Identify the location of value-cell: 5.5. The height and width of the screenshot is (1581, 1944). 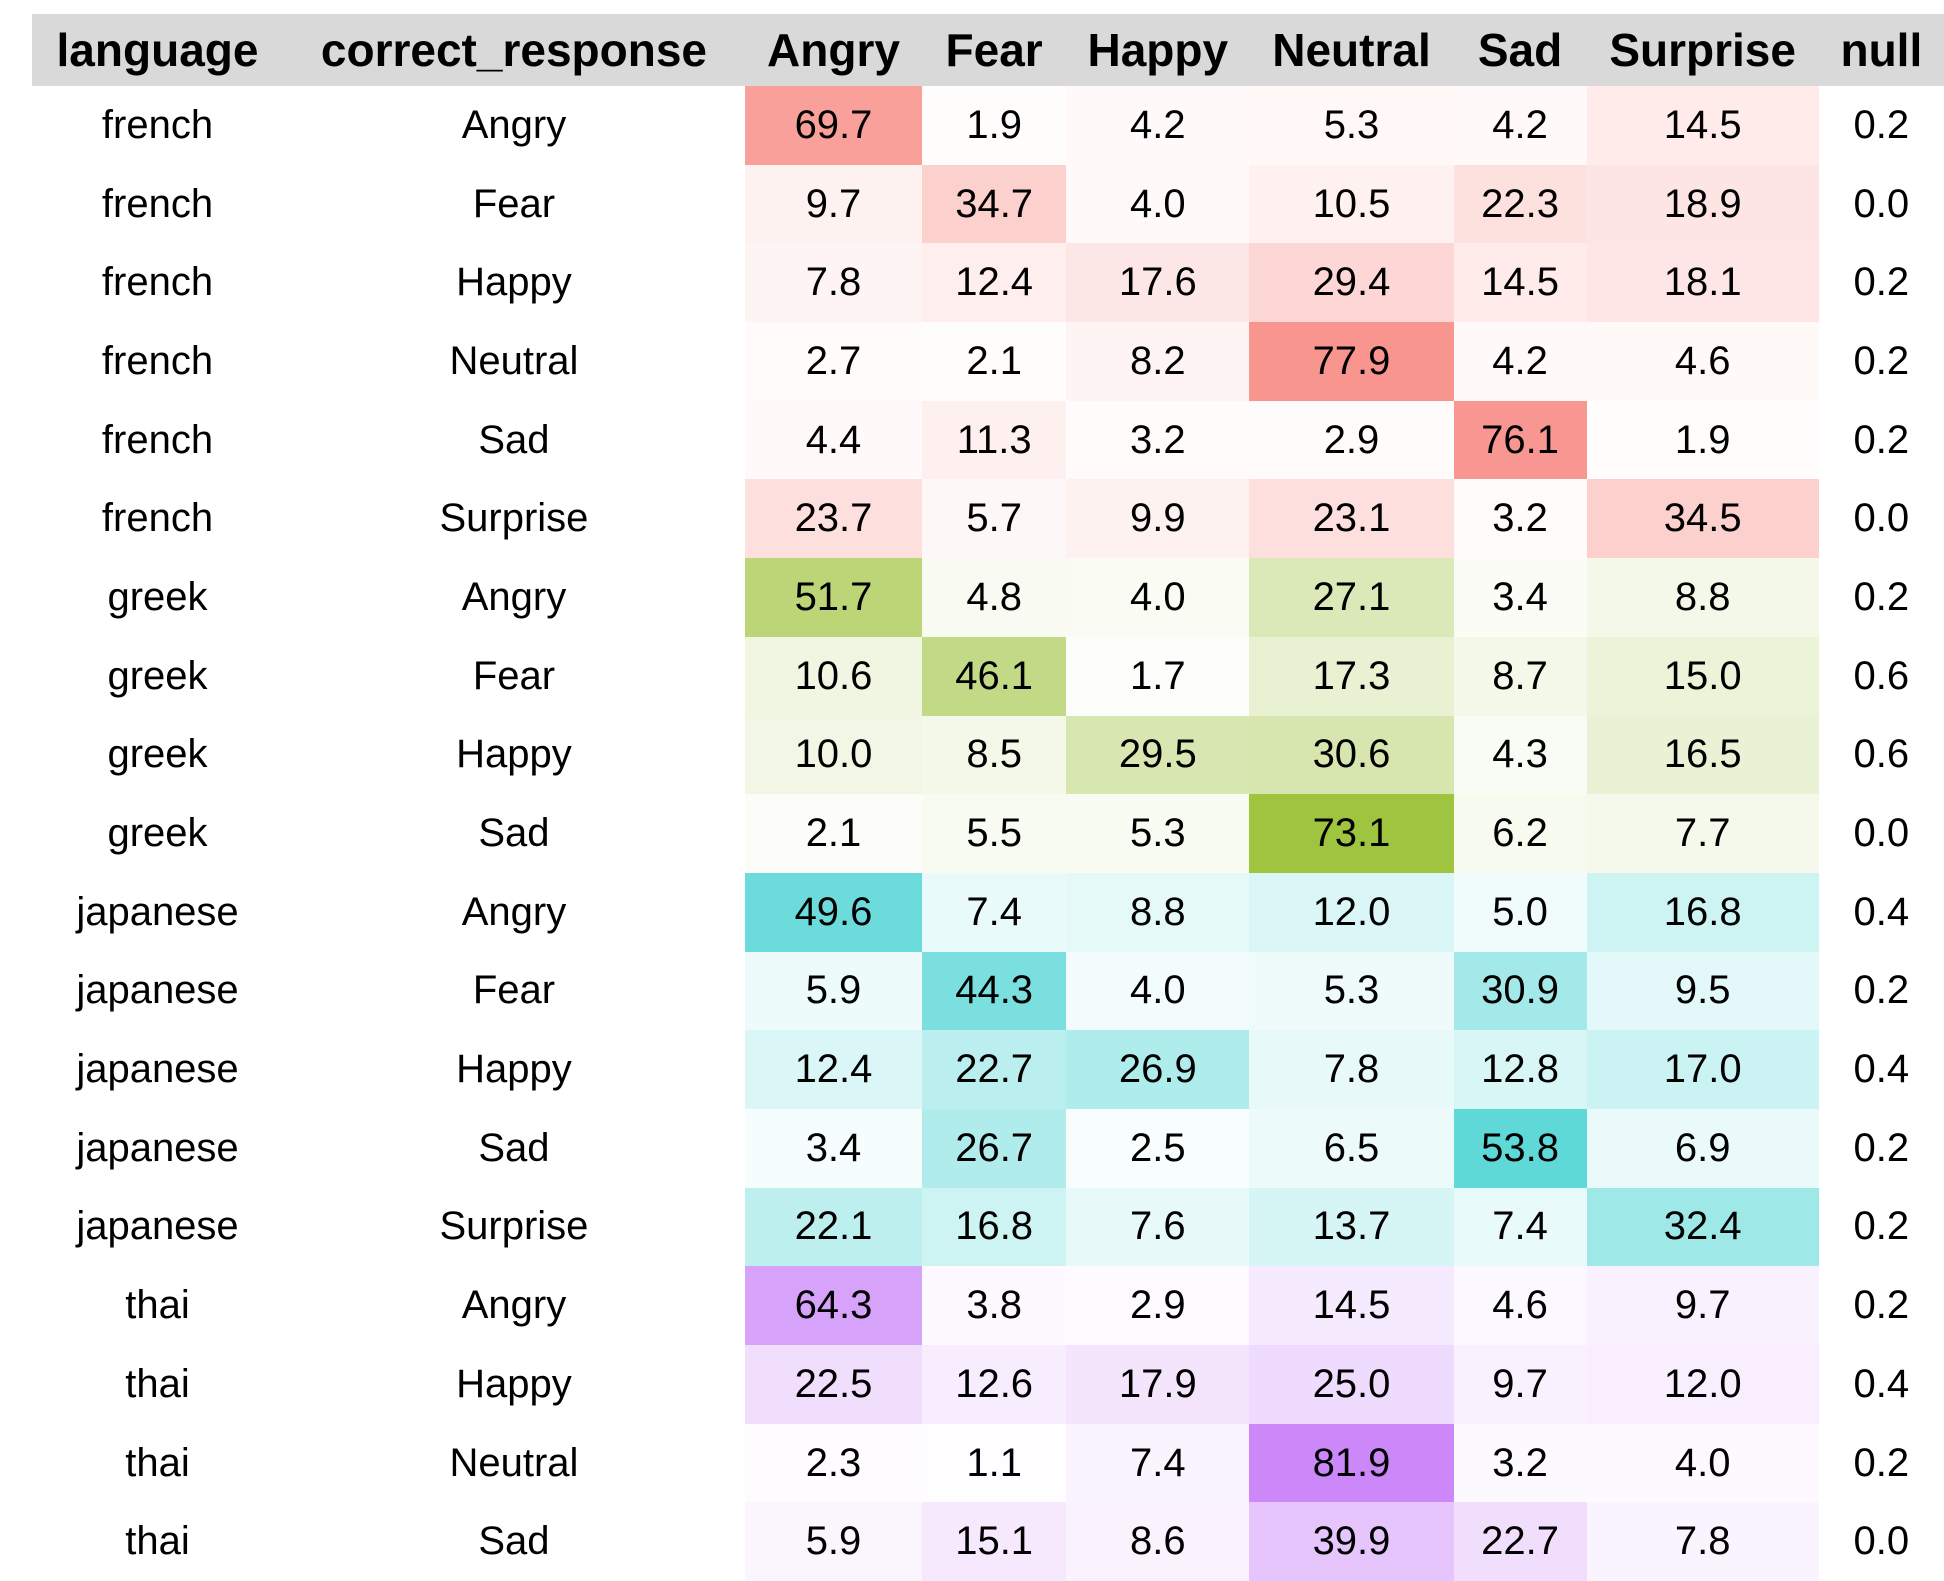
(994, 833).